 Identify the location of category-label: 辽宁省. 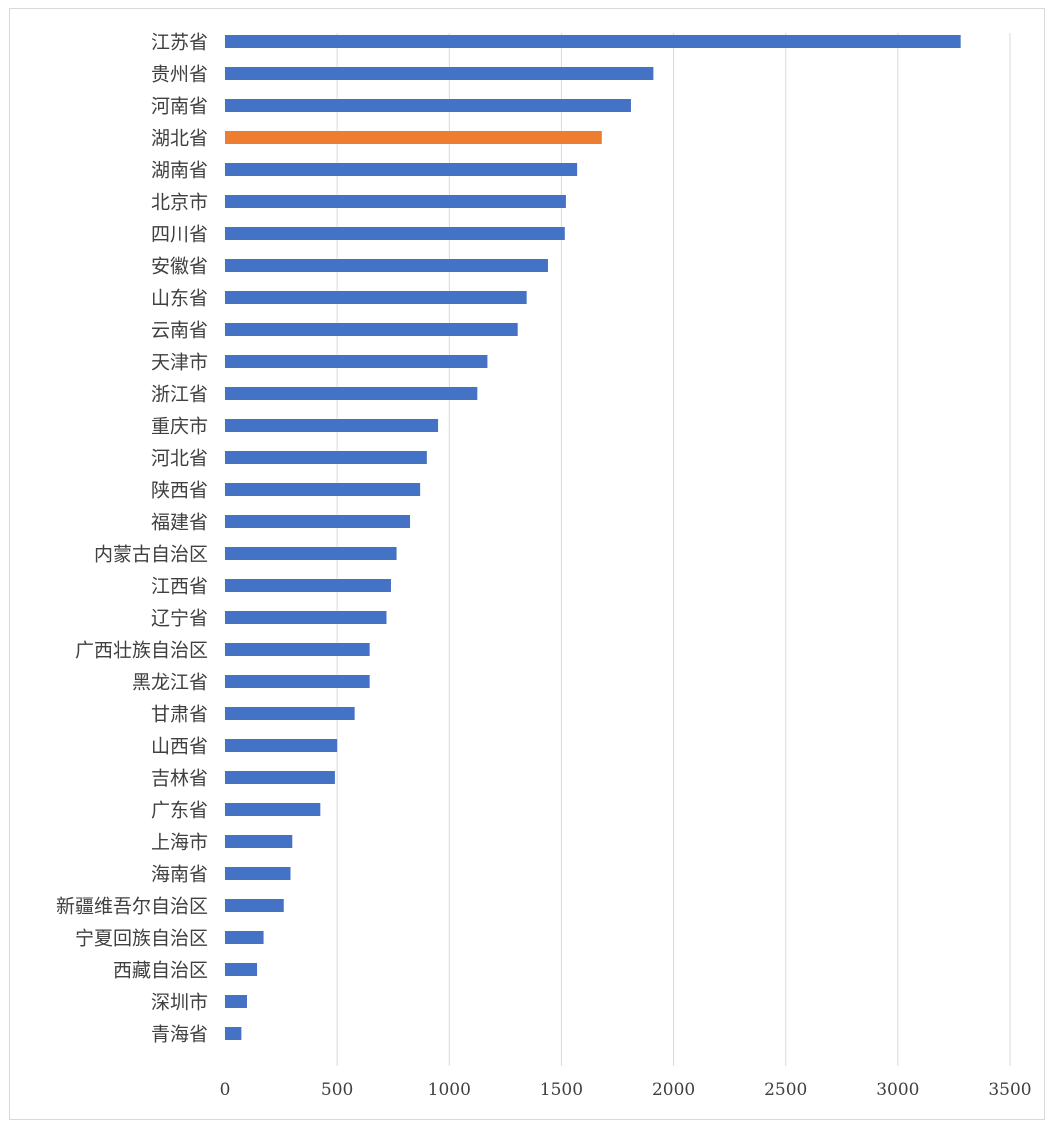
(179, 619).